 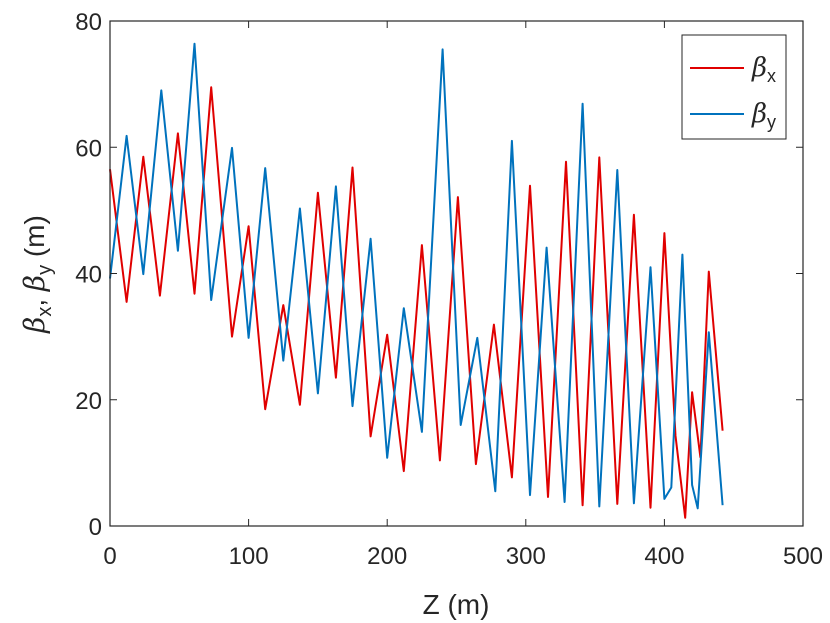 I want to click on y-tick-label-80: 80, so click(x=88, y=22).